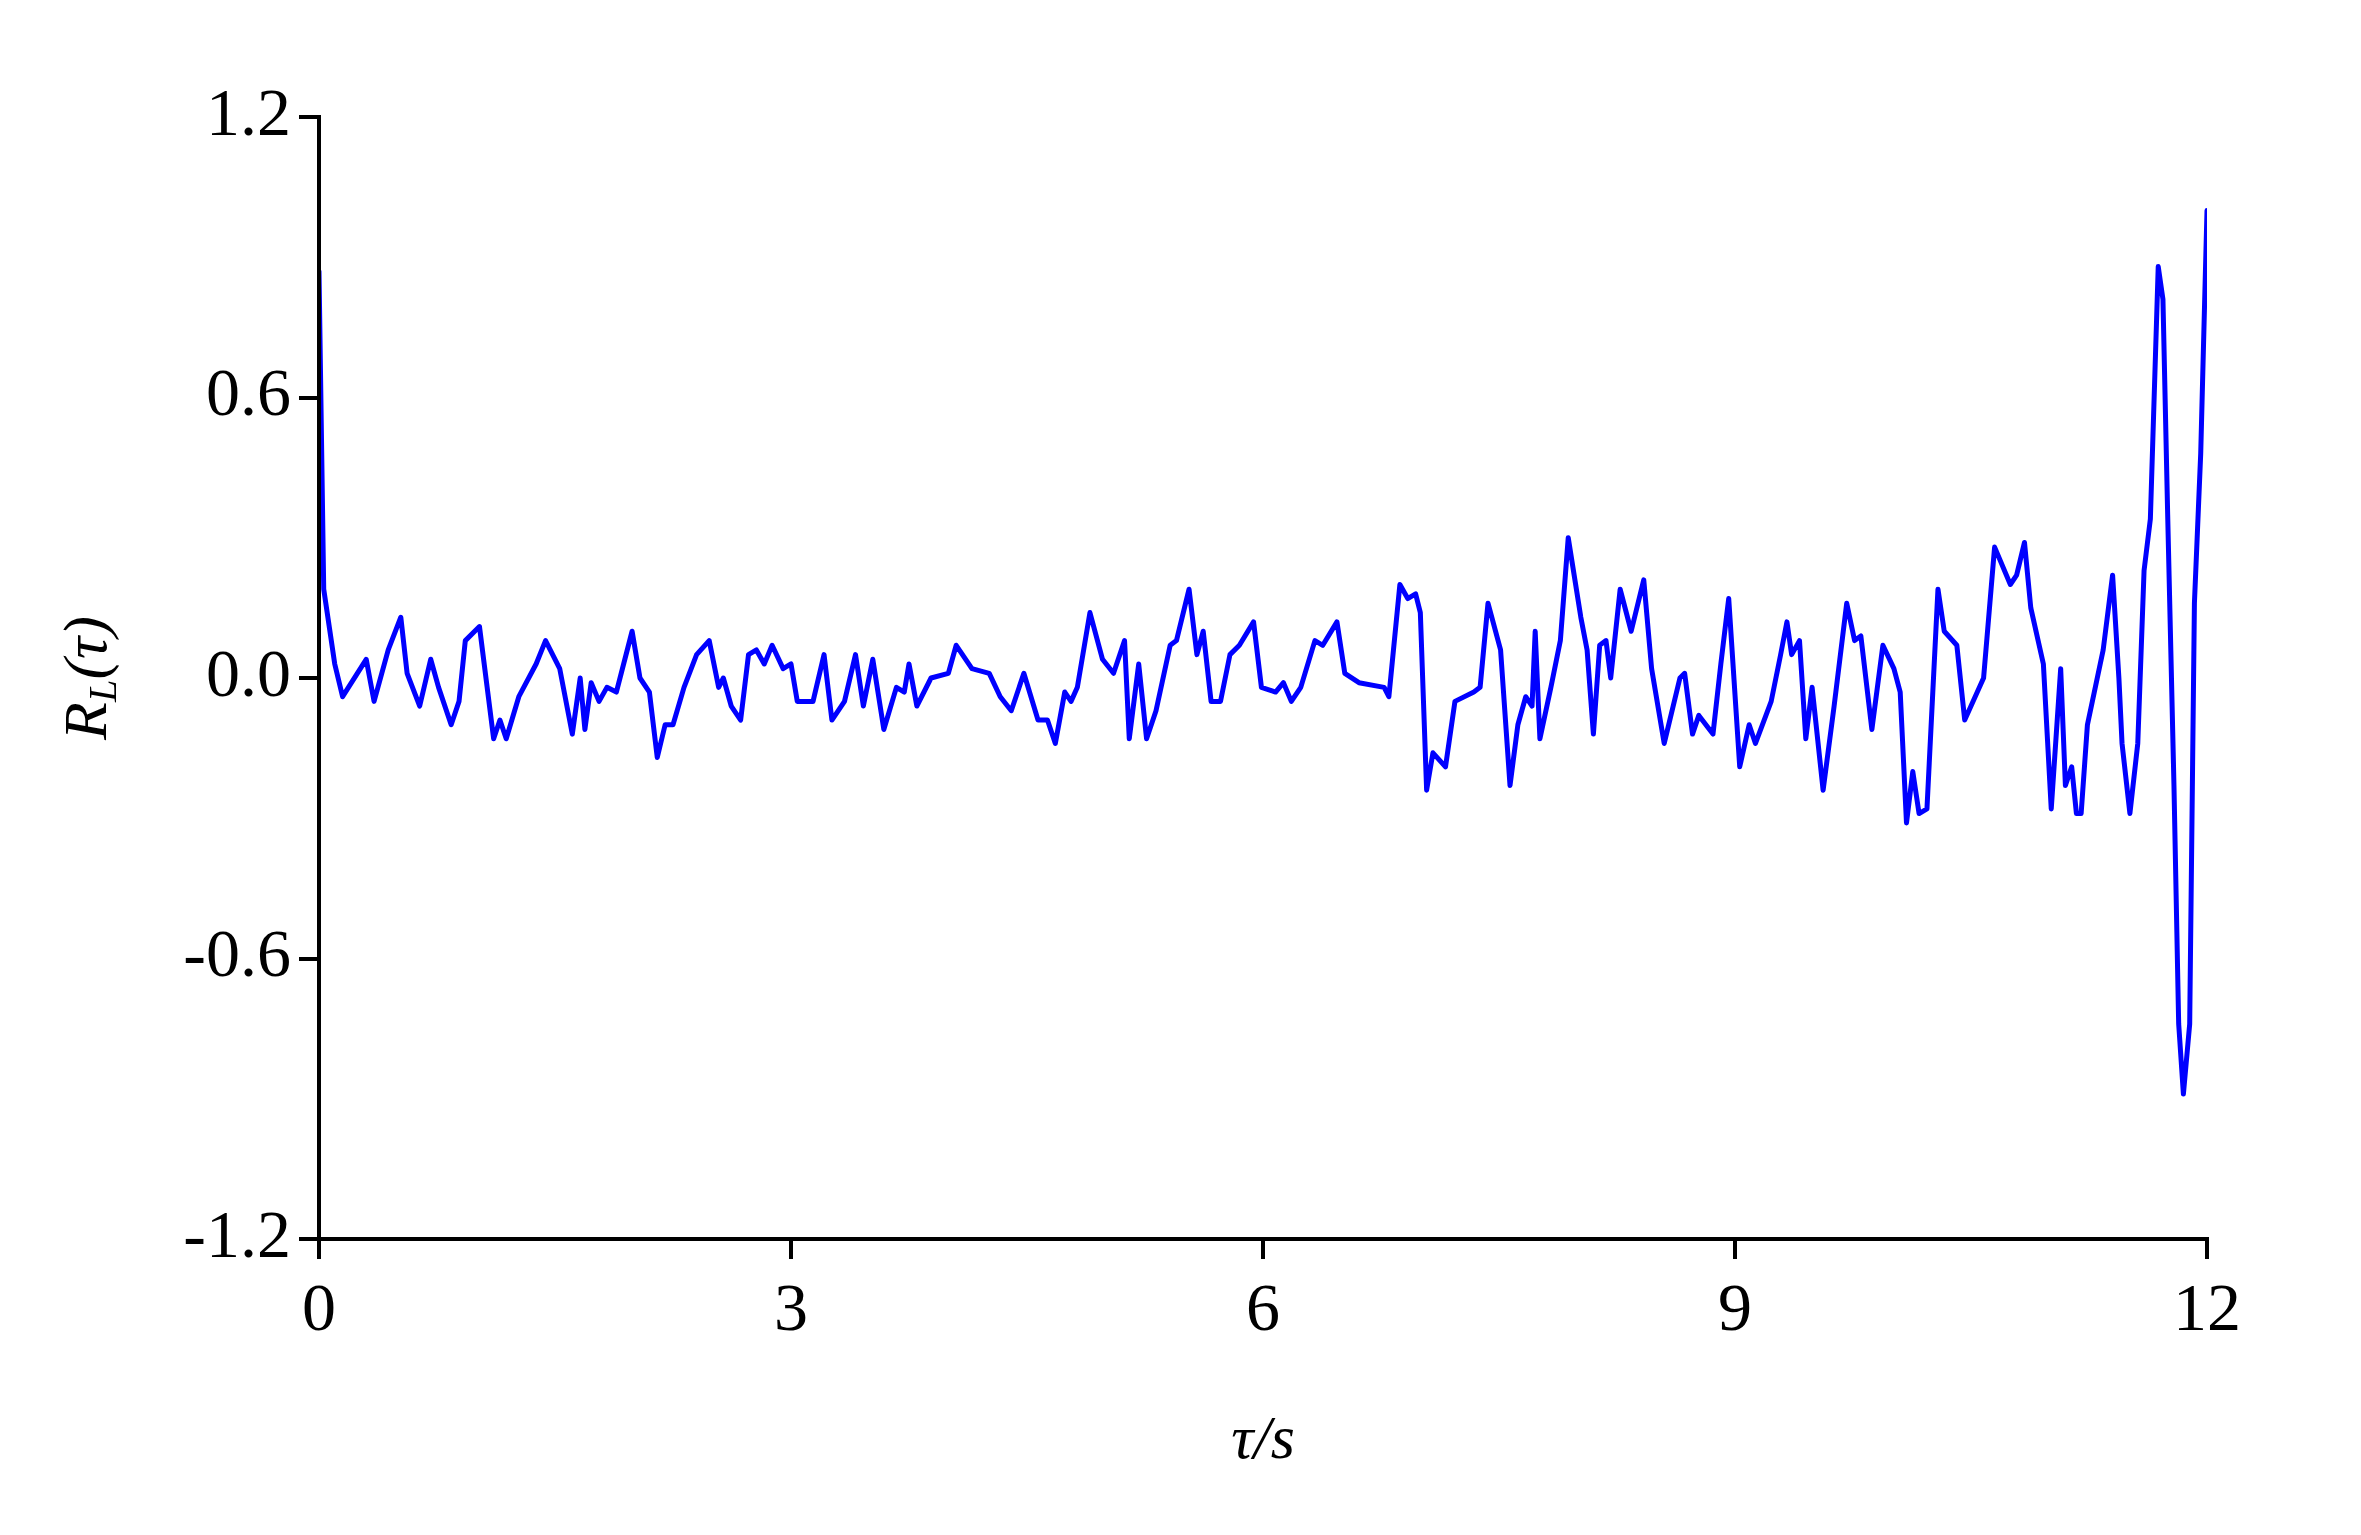 This screenshot has width=2361, height=1535. I want to click on x-axis-title: τ/s, so click(1263, 1437).